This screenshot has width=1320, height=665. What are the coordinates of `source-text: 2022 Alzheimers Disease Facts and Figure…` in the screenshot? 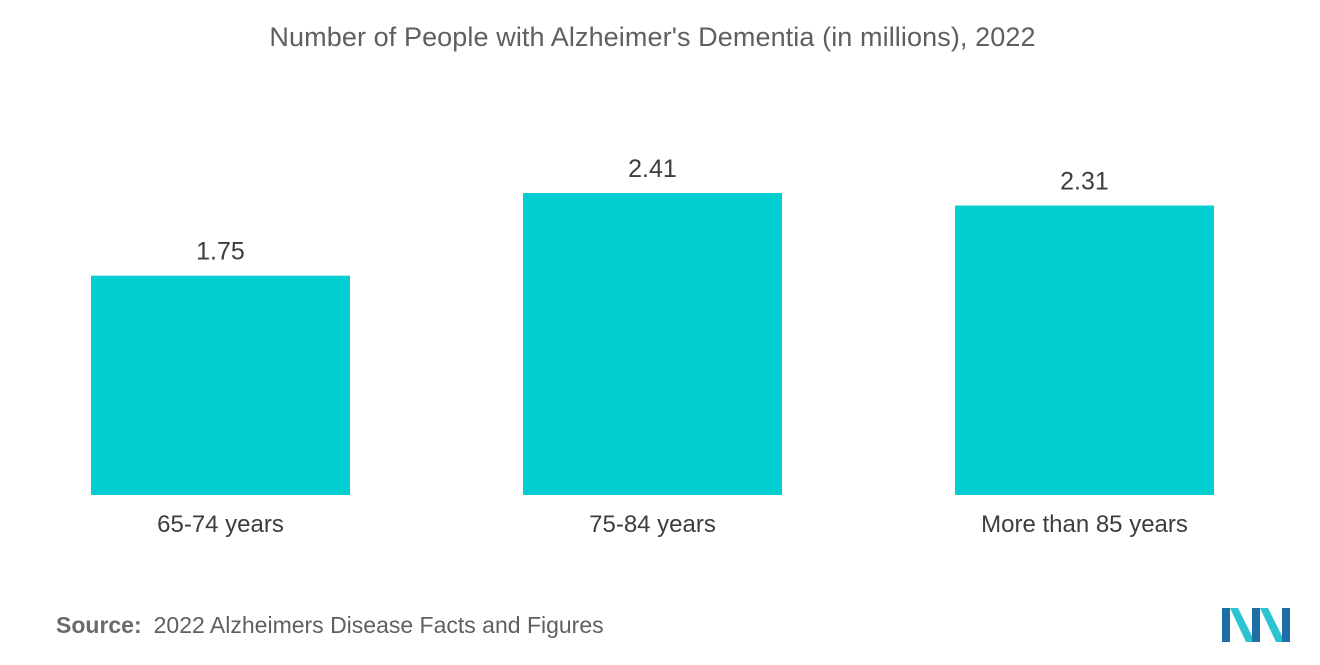 It's located at (378, 625).